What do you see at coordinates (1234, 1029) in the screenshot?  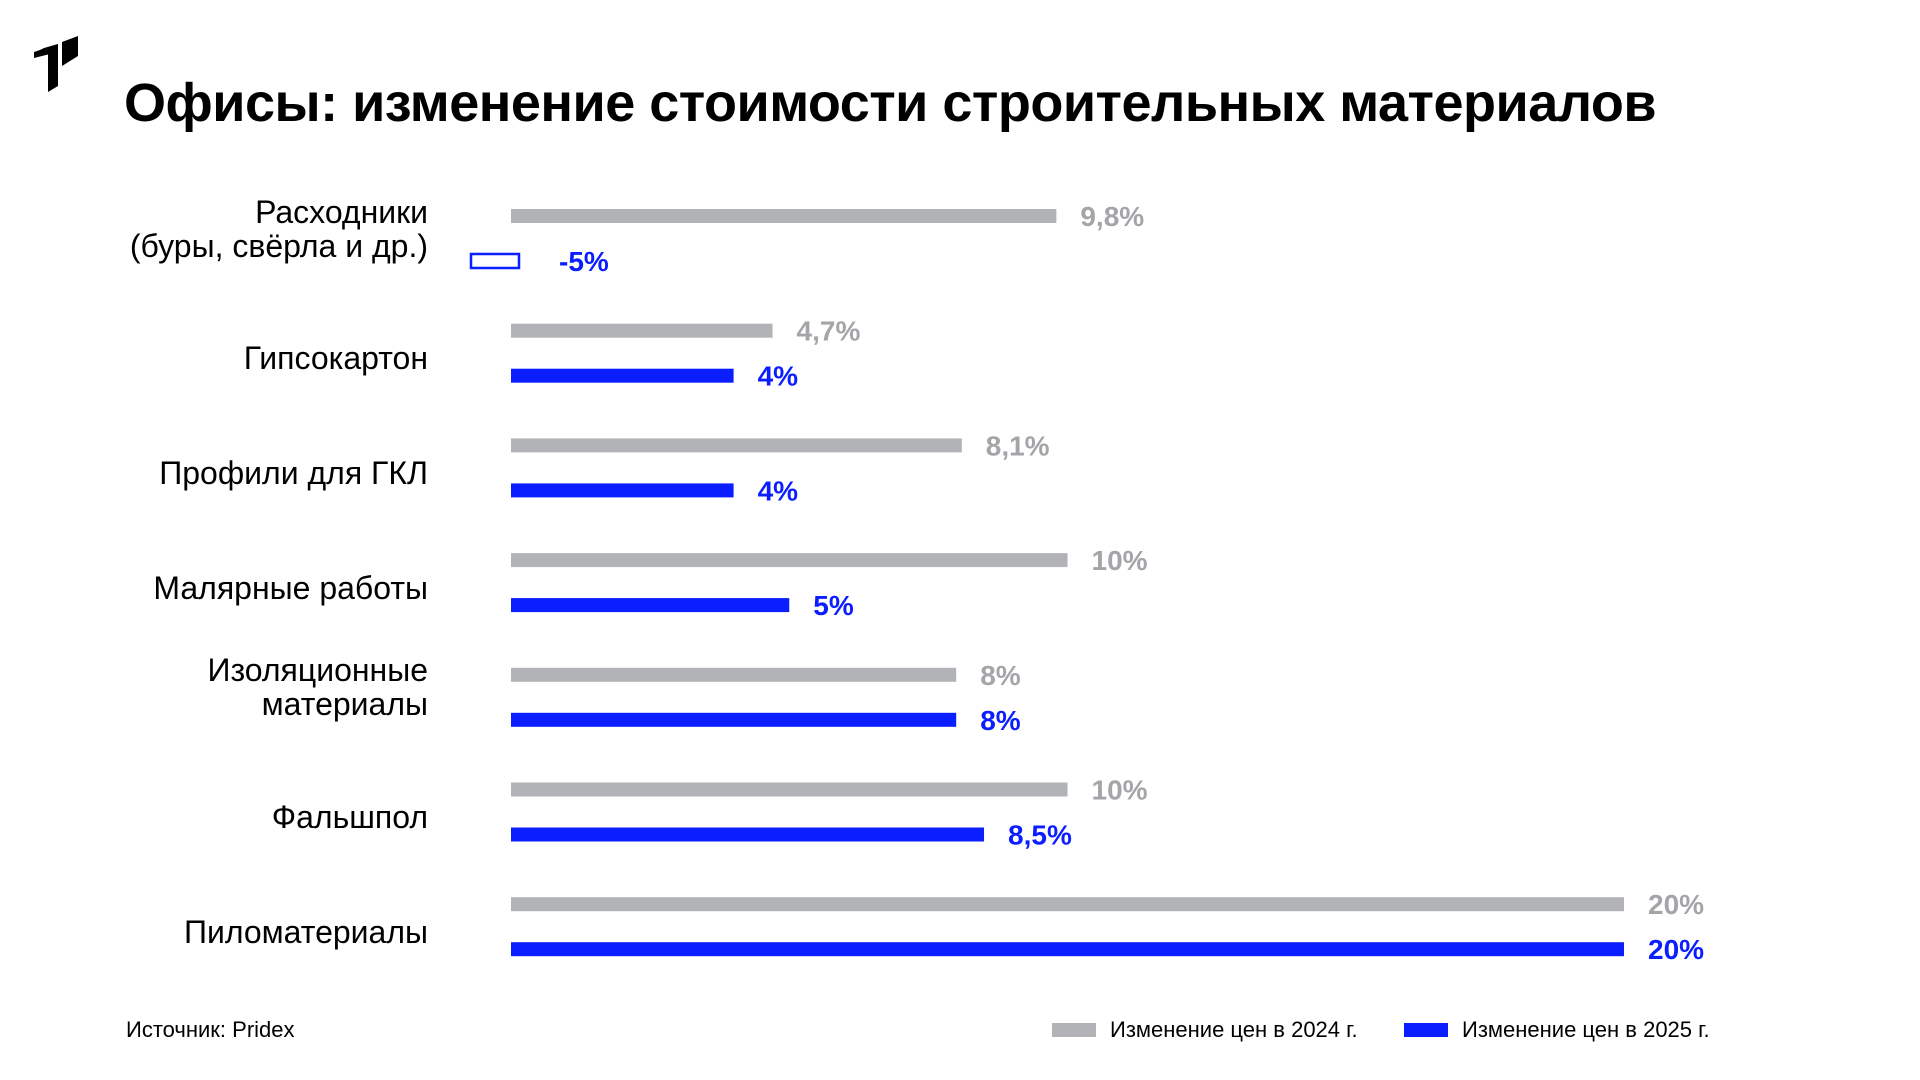 I see `legend-label-2024: Изменение цен в 2024 г.` at bounding box center [1234, 1029].